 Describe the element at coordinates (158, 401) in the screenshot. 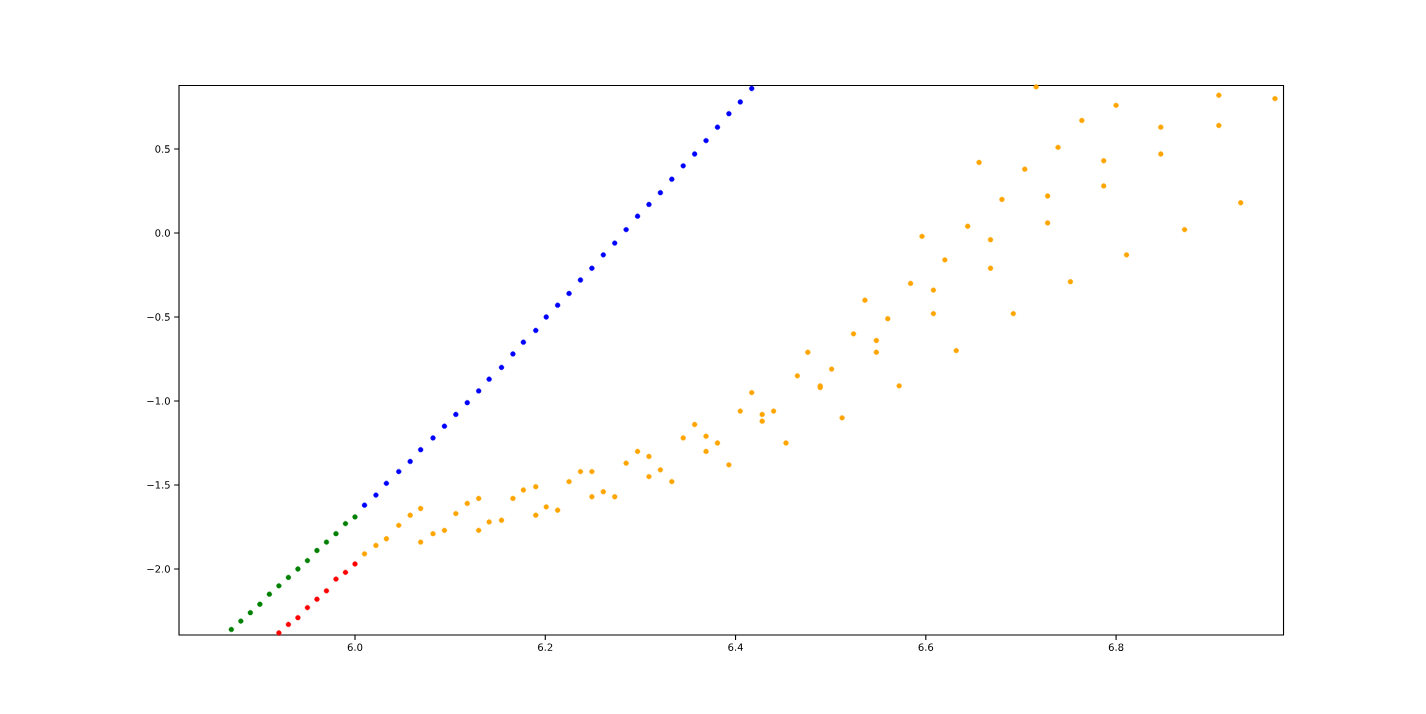

I see `y-tick-label: −1.0` at that location.